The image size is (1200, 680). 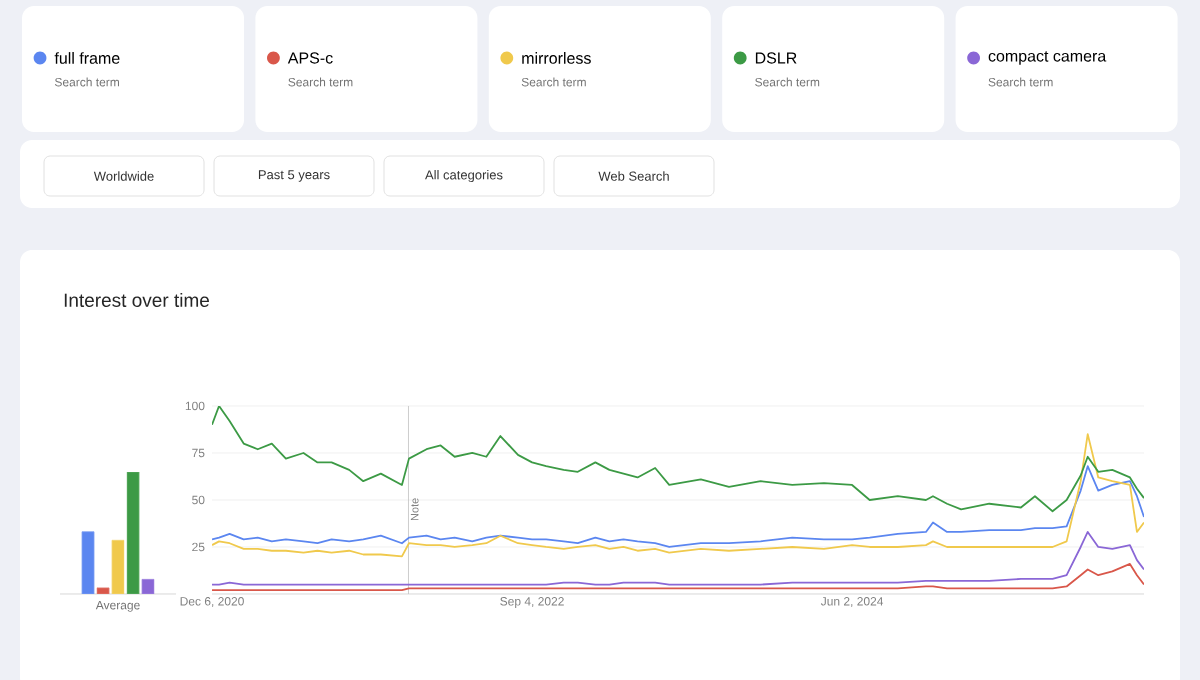 What do you see at coordinates (776, 58) in the screenshot?
I see `legend-label: DSLR` at bounding box center [776, 58].